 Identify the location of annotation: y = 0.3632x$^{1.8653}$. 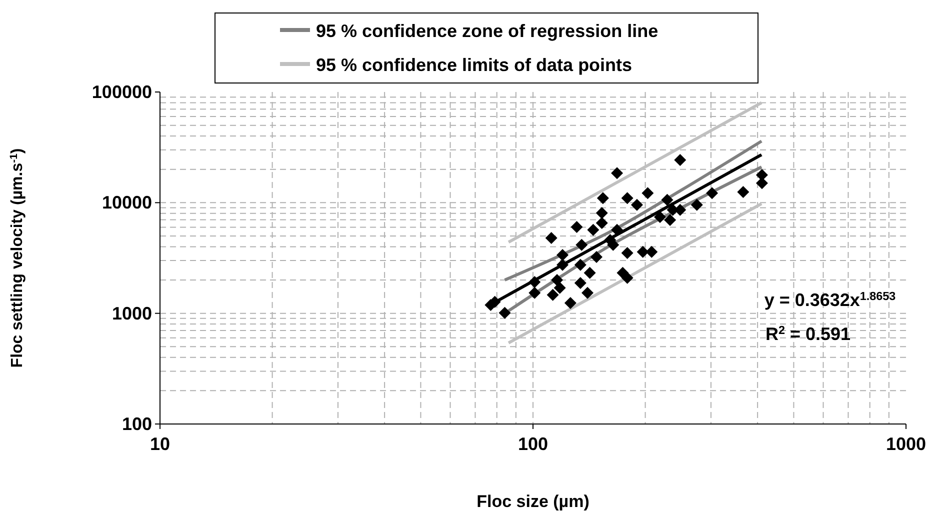
(830, 300).